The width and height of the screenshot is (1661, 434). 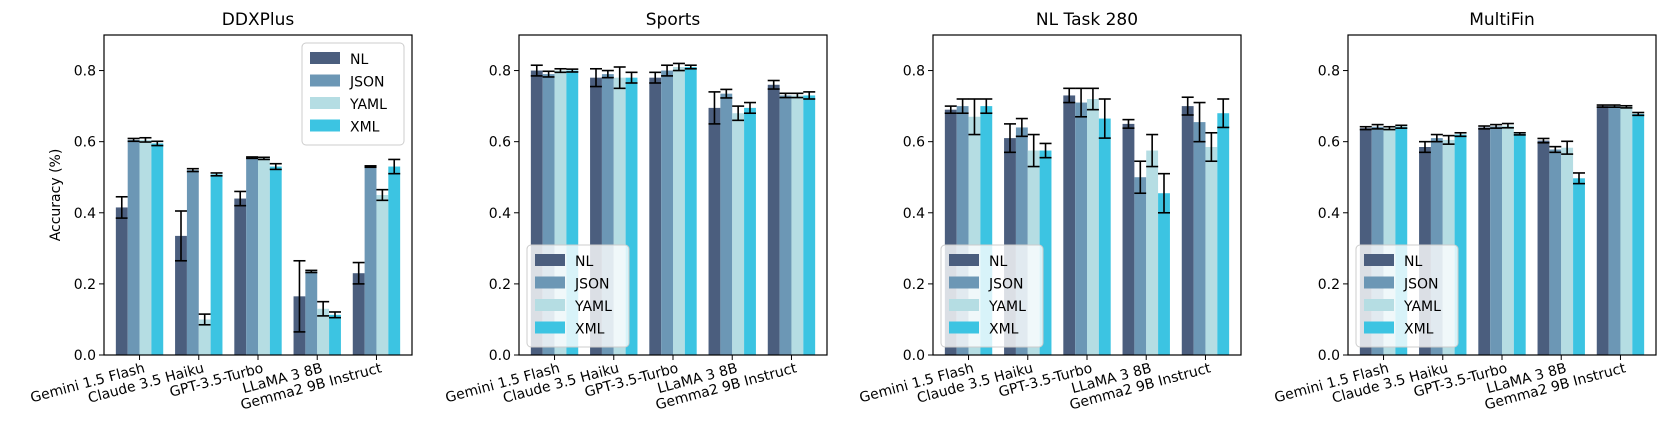 I want to click on legend-swatch-nl, so click(x=1379, y=260).